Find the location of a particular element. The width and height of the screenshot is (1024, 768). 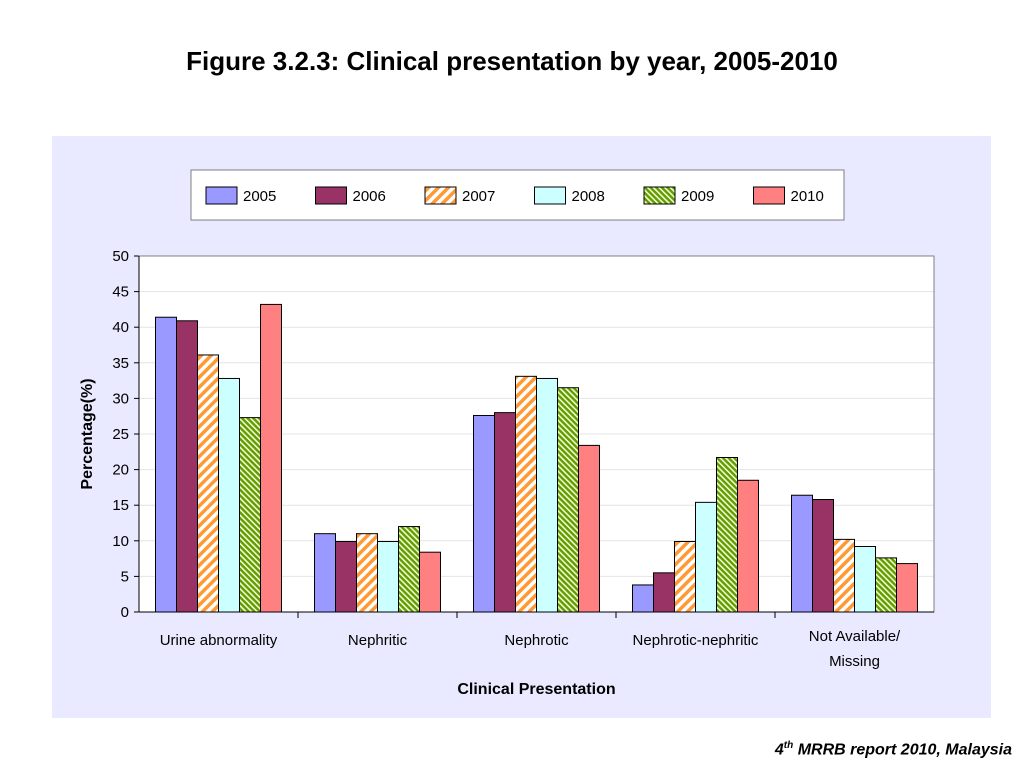

y-tick-label: 30 is located at coordinates (120, 398).